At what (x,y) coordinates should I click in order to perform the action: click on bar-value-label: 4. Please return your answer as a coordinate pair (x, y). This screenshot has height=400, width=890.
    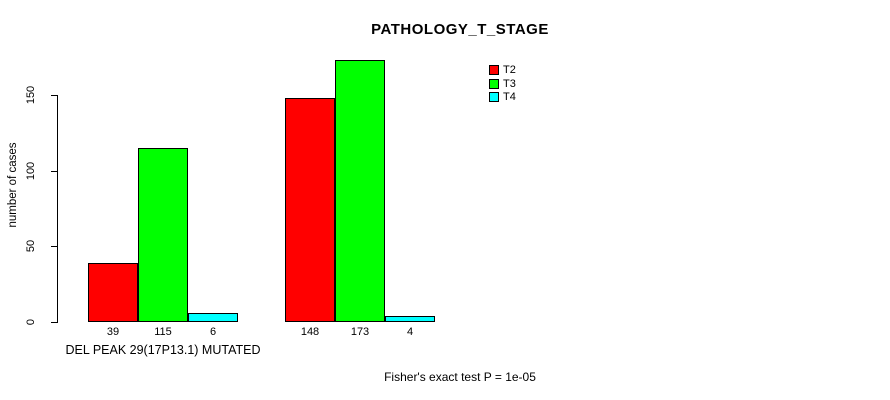
    Looking at the image, I should click on (410, 332).